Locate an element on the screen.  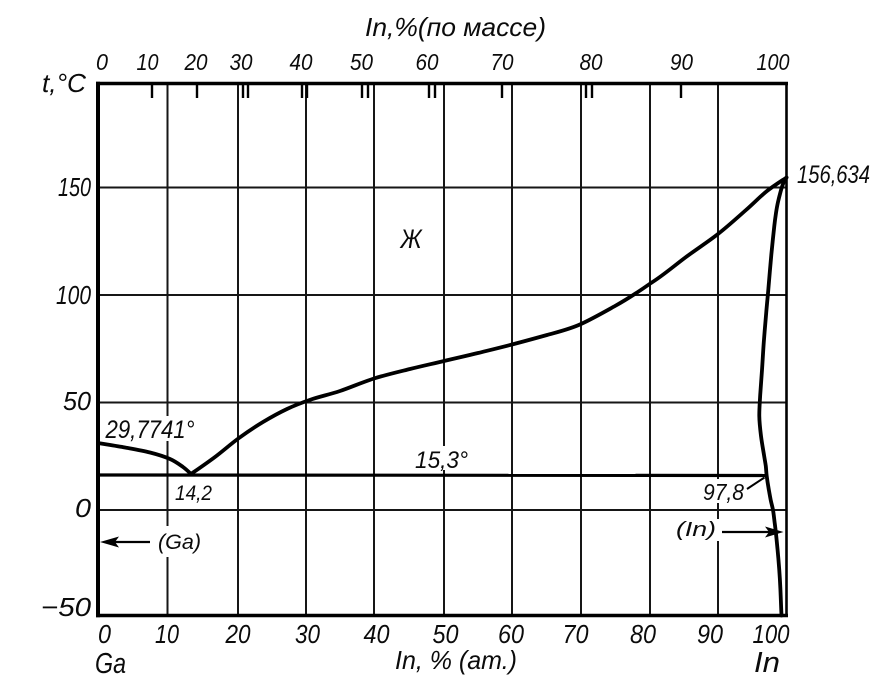
svg-text: In, % (ат.) is located at coordinates (456, 660).